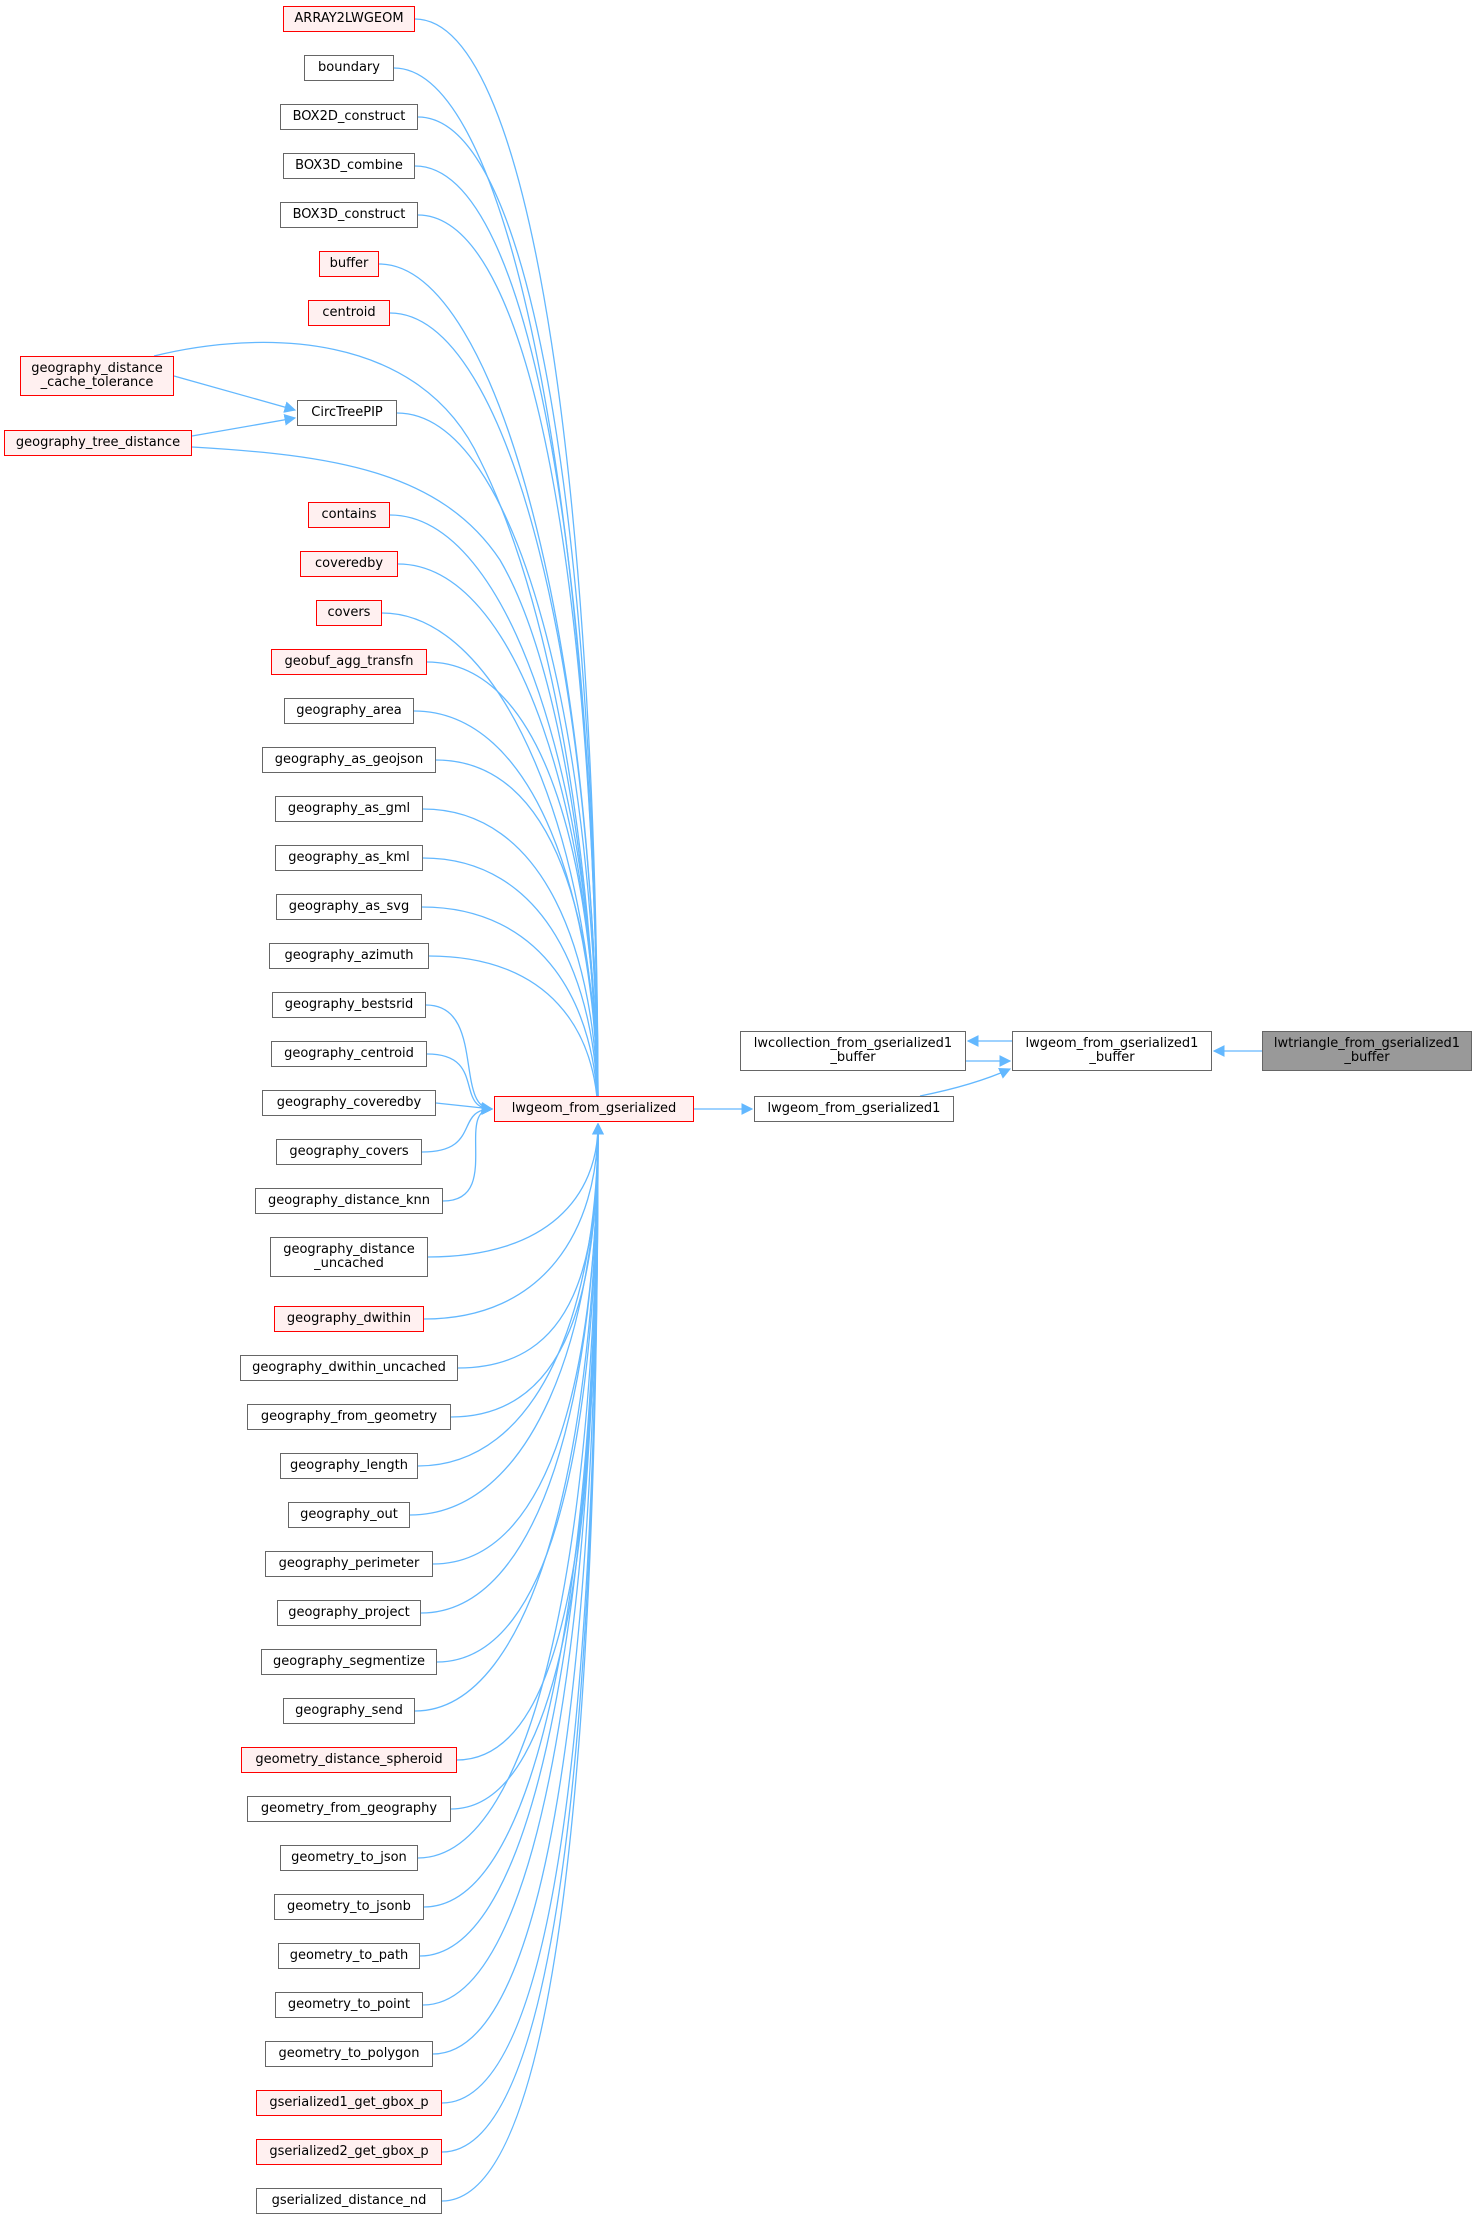 The image size is (1476, 2228). Describe the element at coordinates (515, 1190) in the screenshot. I see `edge-caller-n31` at that location.